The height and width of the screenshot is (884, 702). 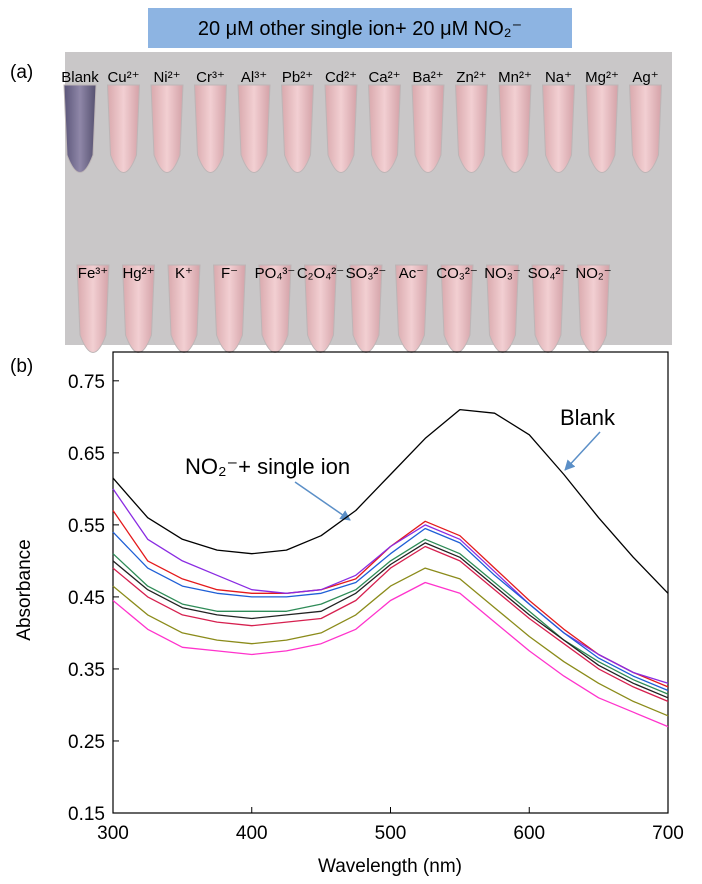 What do you see at coordinates (588, 417) in the screenshot?
I see `annotation: Blank` at bounding box center [588, 417].